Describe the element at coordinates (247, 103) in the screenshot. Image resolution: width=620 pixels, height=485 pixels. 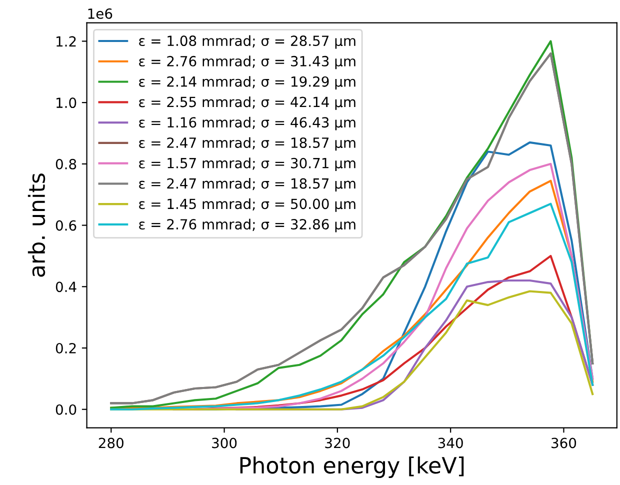
I see `legend-label: ε = 2.55 mmrad; σ = 42.14 μm` at that location.